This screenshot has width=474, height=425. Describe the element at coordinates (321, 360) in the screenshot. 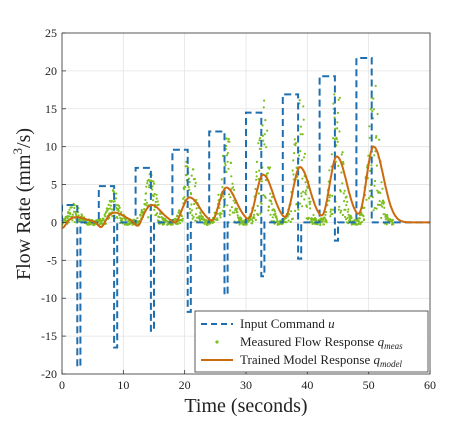

I see `legend-model-label: Trained Model Response qmodel` at that location.